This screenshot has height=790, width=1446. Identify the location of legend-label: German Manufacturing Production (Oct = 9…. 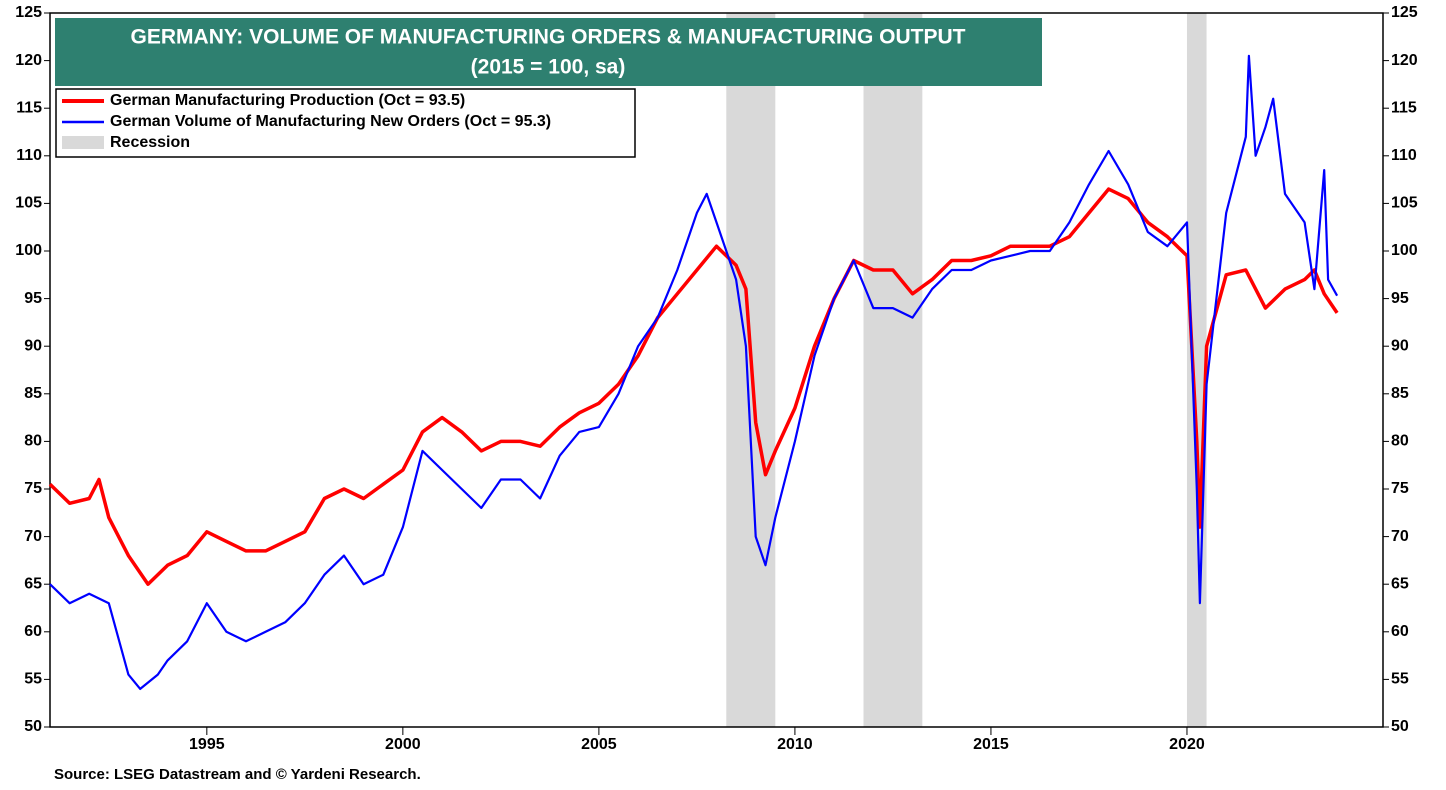
(287, 100).